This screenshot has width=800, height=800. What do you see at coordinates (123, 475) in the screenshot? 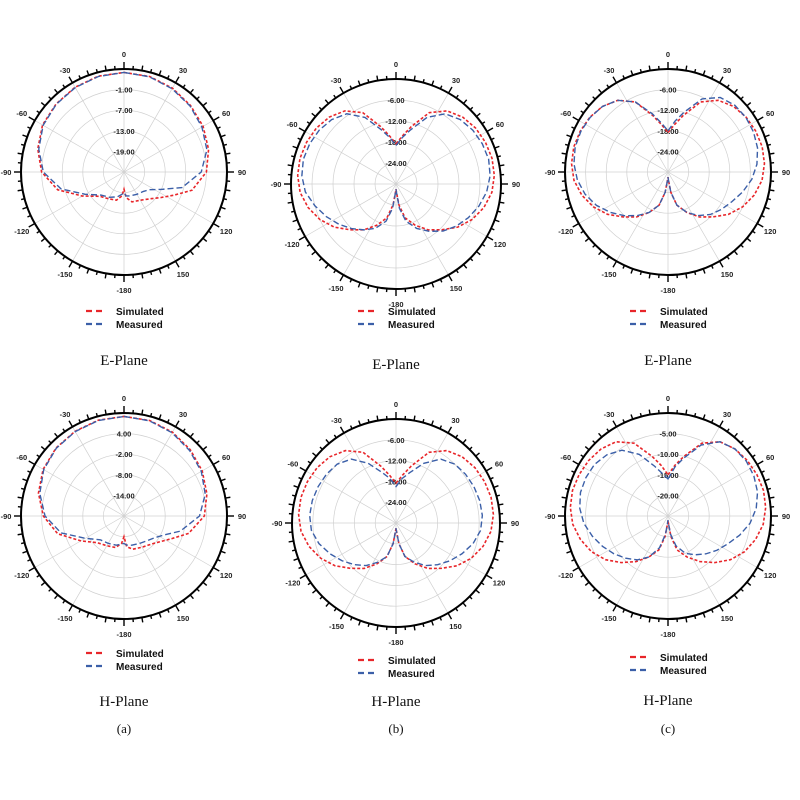
I see `ring-label: -8.00` at bounding box center [123, 475].